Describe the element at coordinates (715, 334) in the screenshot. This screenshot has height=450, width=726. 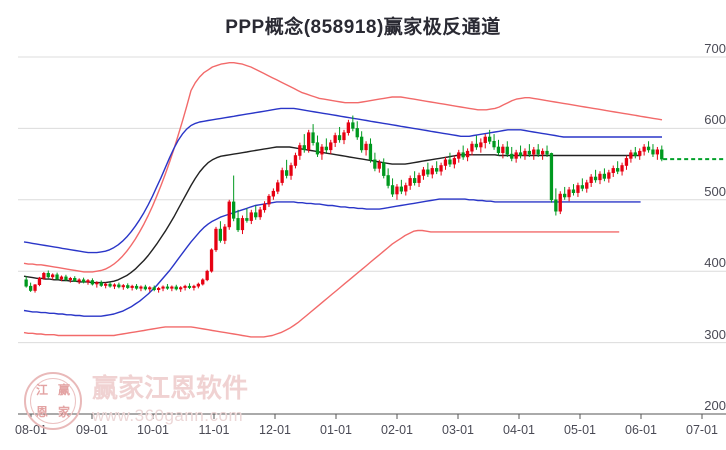
I see `y-axis-tick-label: 300` at that location.